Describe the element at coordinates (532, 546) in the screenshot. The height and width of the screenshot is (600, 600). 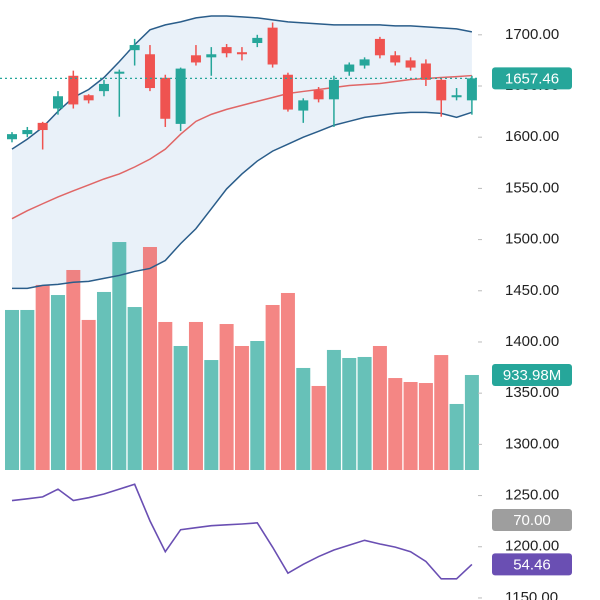
I see `y-tick-label: 1200.00` at that location.